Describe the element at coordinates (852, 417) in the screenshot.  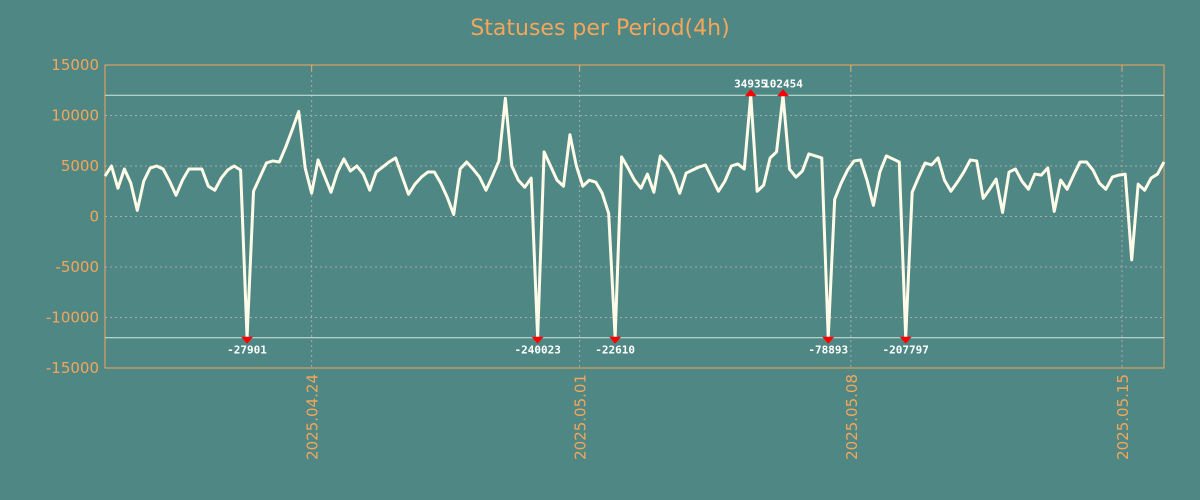
I see `x-tick-label: 2025.05.08` at that location.